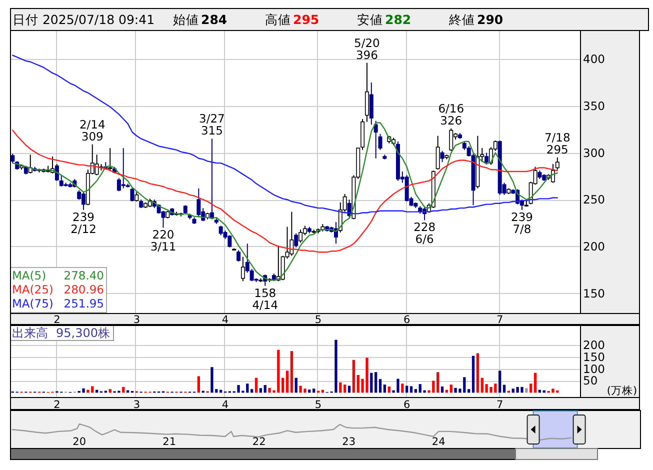 The height and width of the screenshot is (470, 653). I want to click on annotation: 278.40, so click(84, 275).